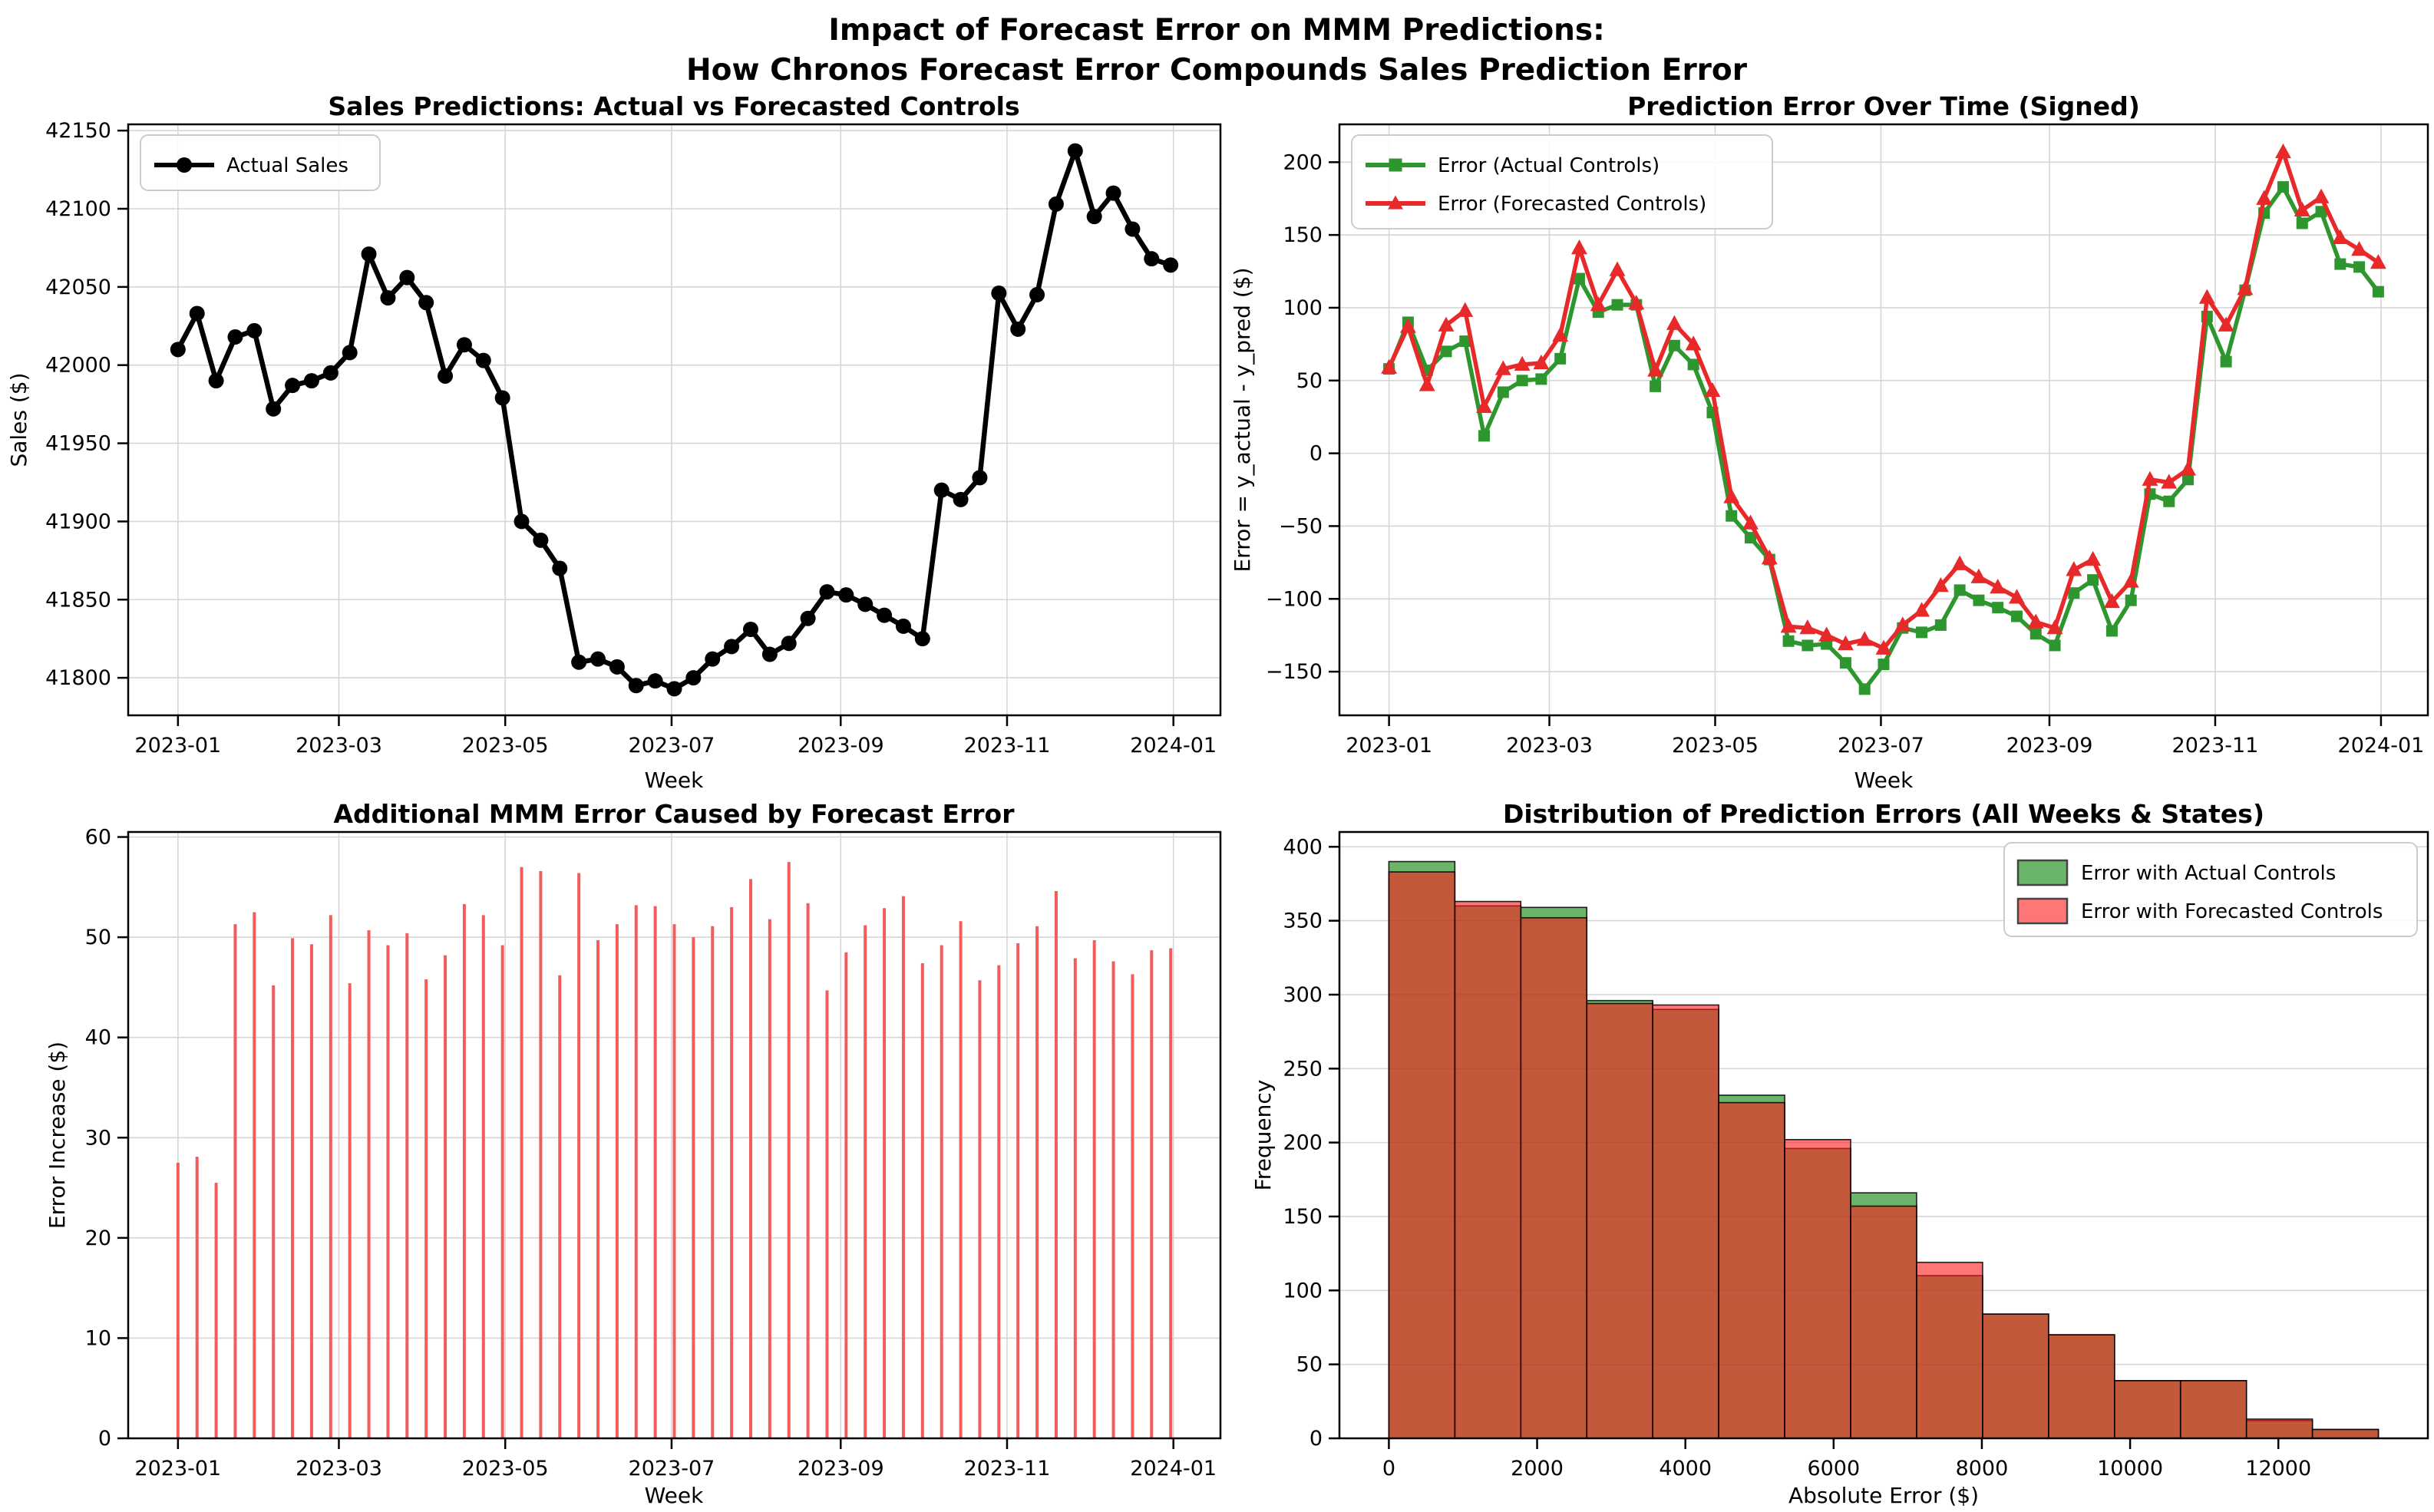  I want to click on y-tick-label: 100, so click(1303, 1291).